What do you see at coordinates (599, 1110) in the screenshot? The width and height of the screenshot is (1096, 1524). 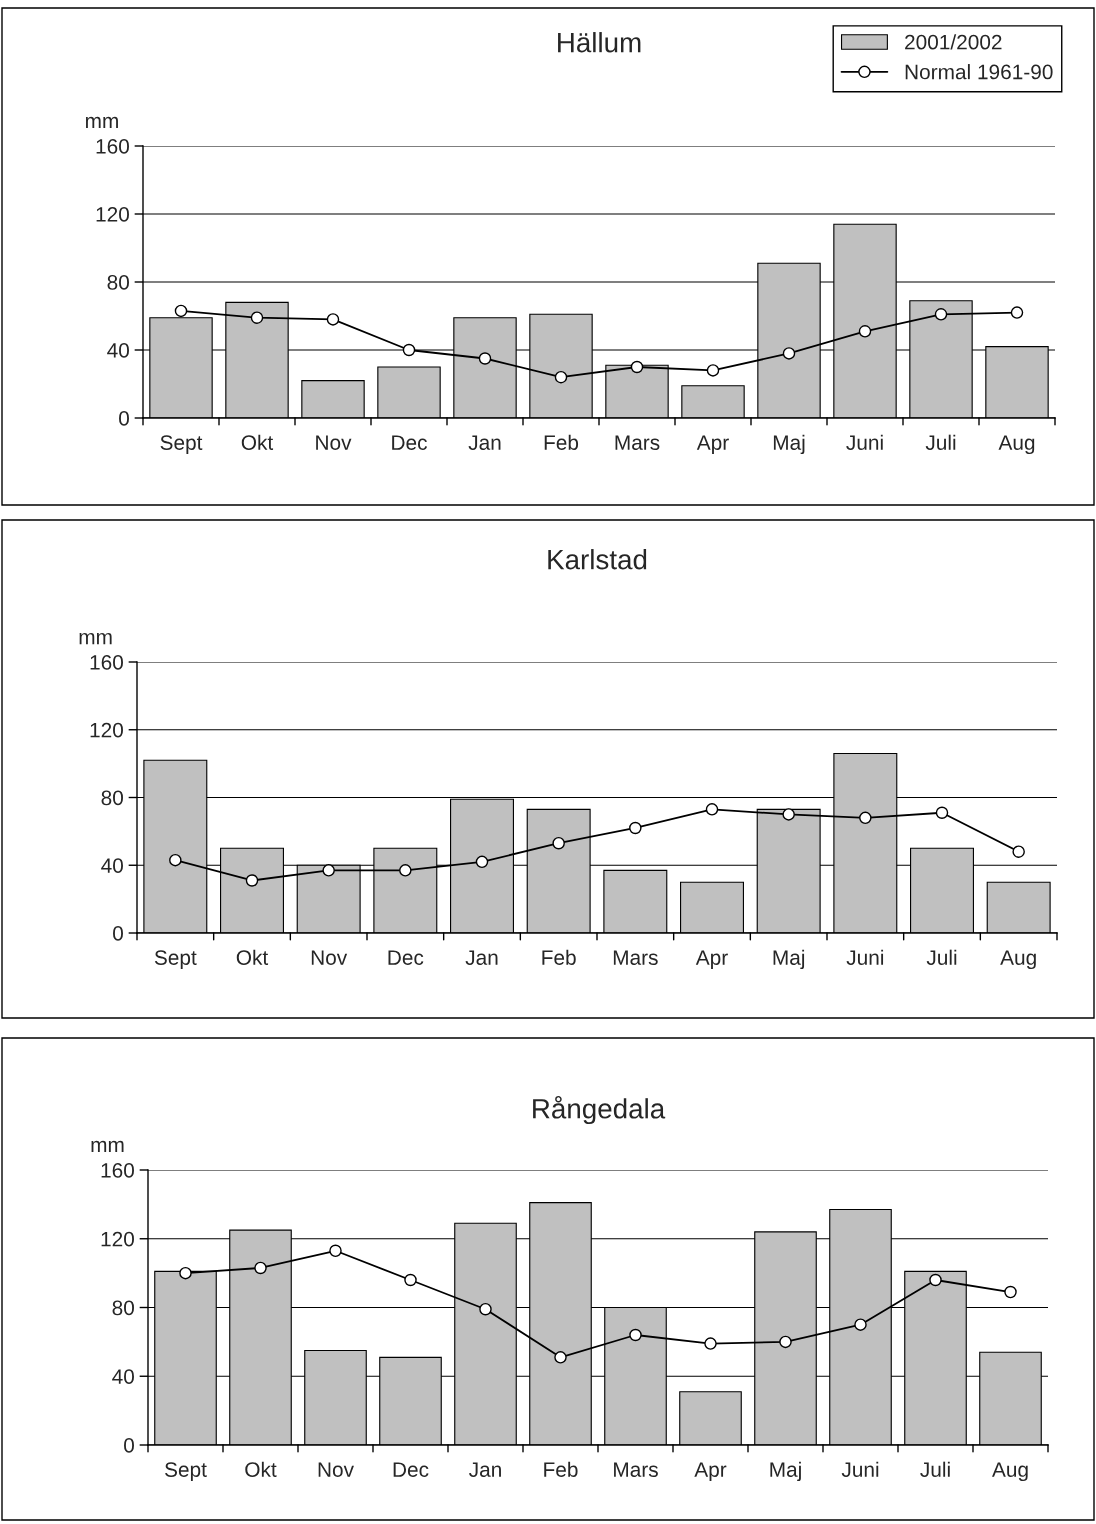 I see `chart-title: Rångedala` at bounding box center [599, 1110].